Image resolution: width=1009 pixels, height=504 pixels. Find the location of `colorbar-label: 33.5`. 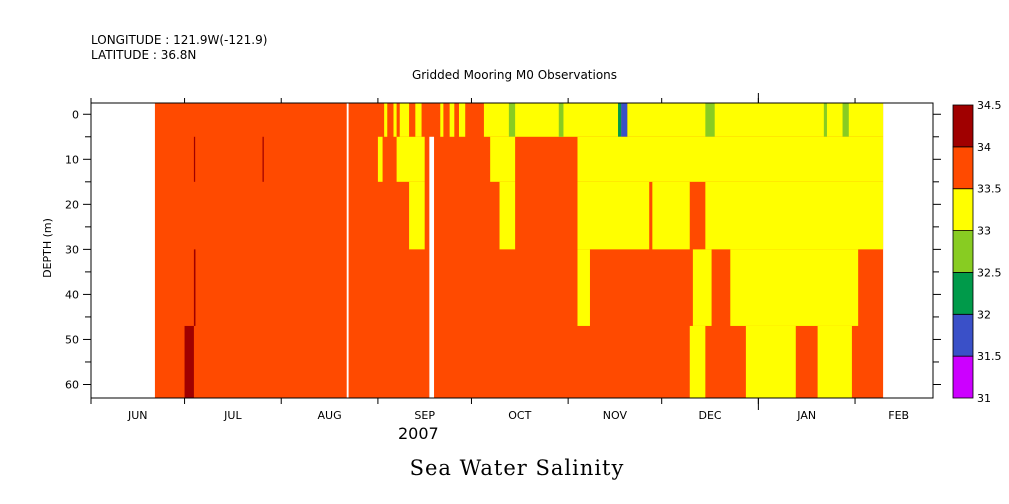

colorbar-label: 33.5 is located at coordinates (989, 189).